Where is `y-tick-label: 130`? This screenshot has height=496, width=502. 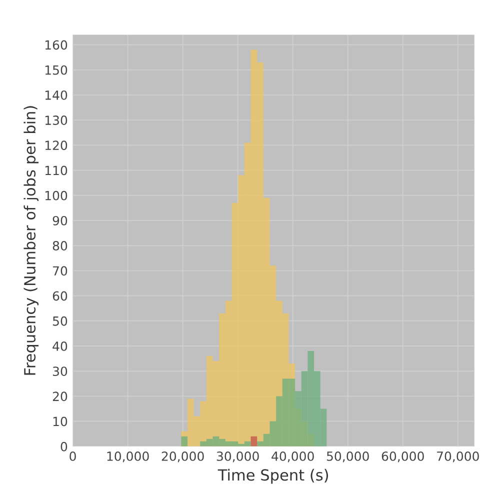
y-tick-label: 130 is located at coordinates (56, 120).